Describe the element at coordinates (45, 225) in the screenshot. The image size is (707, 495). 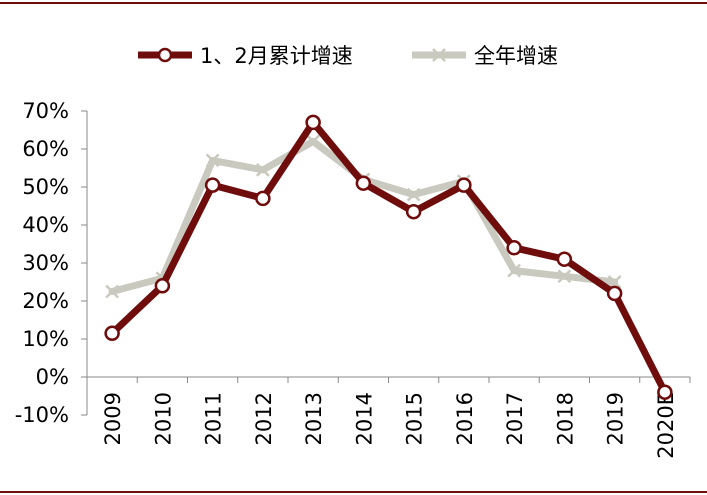
I see `y-tick-label: 40%` at that location.